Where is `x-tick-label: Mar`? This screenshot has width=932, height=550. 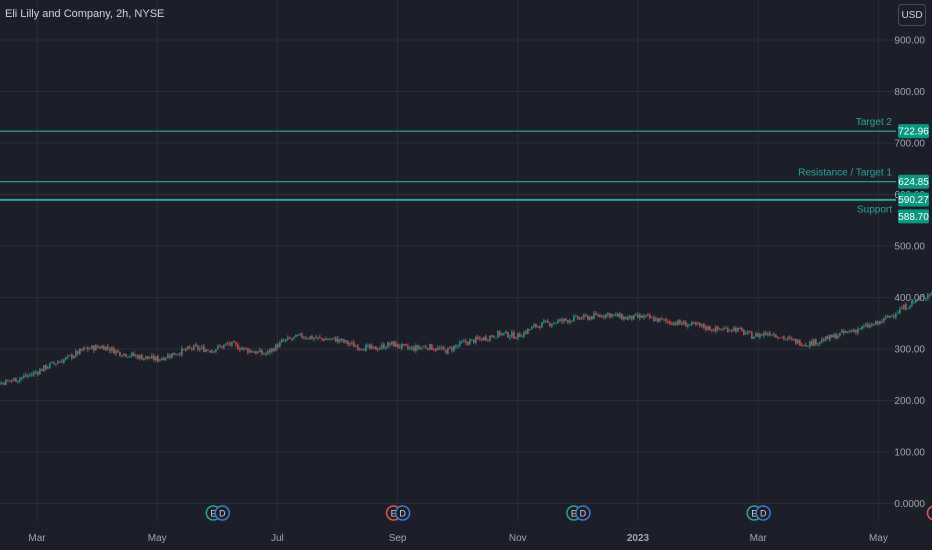 x-tick-label: Mar is located at coordinates (37, 538).